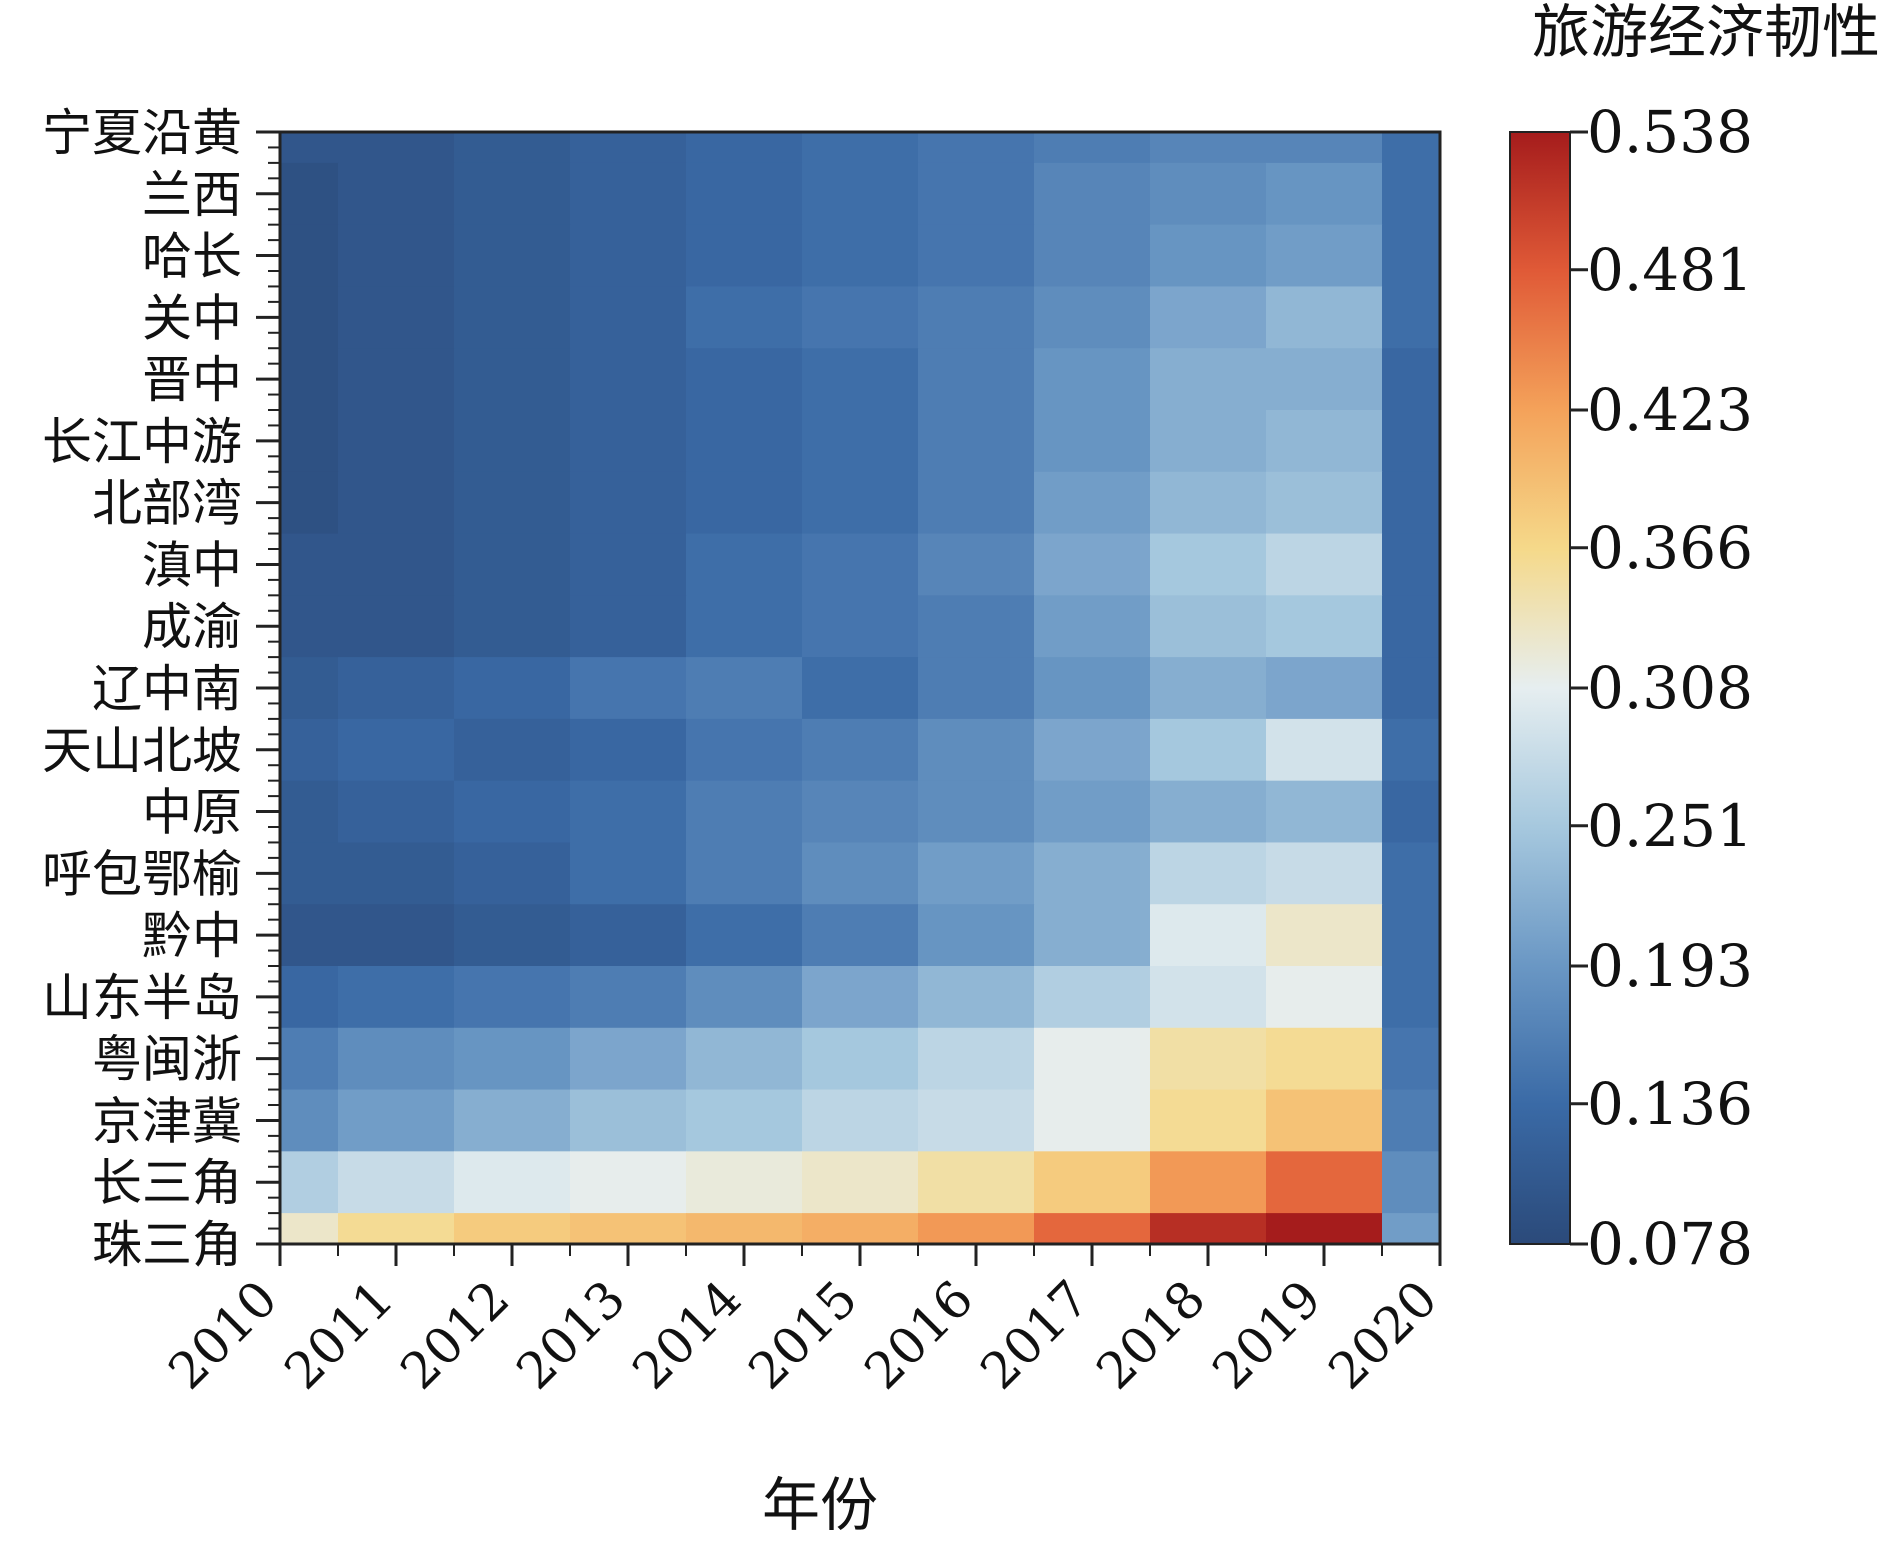 Image resolution: width=1895 pixels, height=1546 pixels. Describe the element at coordinates (918, 1334) in the screenshot. I see `x-tick-label: 2016` at that location.